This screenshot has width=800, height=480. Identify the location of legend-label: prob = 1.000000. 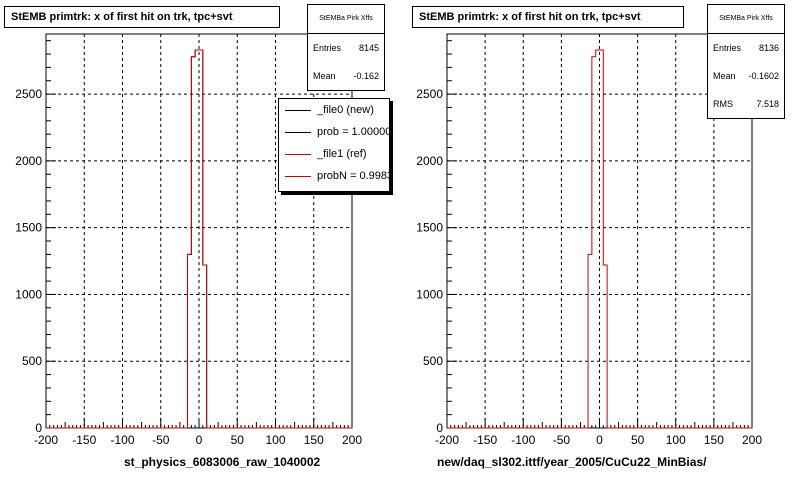
(353, 132).